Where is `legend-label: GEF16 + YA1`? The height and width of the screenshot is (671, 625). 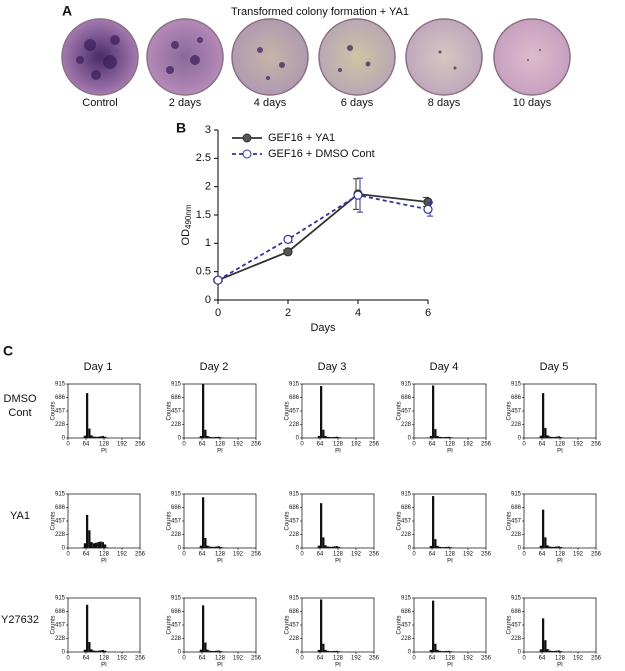 legend-label: GEF16 + YA1 is located at coordinates (301, 138).